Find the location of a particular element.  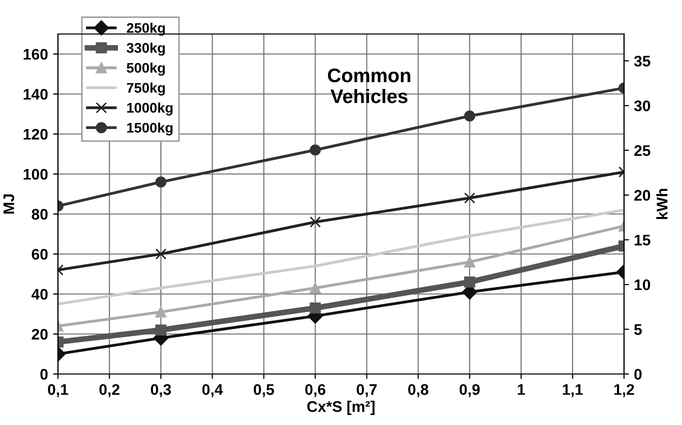

y-tick-label: 80 is located at coordinates (40, 214).